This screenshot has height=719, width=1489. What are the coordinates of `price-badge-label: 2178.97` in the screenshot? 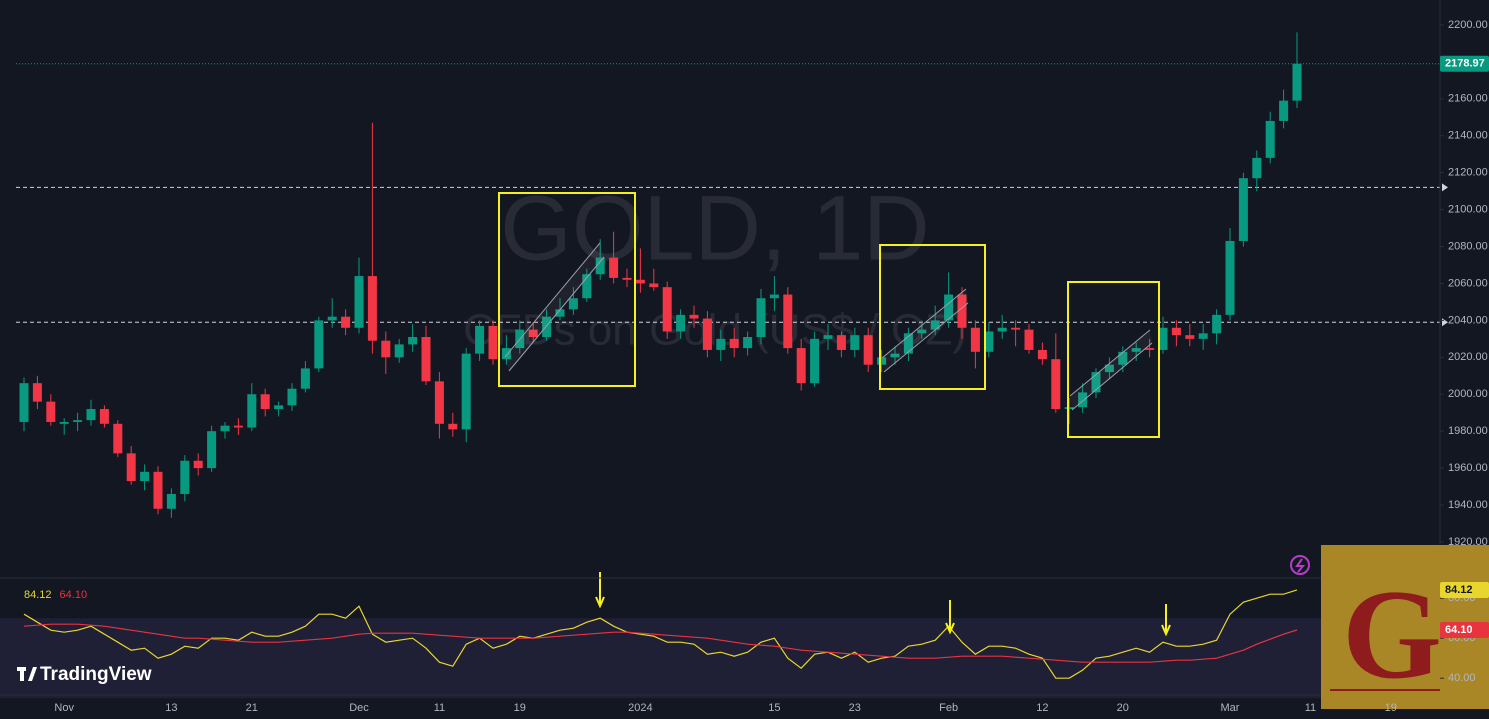 It's located at (1465, 64).